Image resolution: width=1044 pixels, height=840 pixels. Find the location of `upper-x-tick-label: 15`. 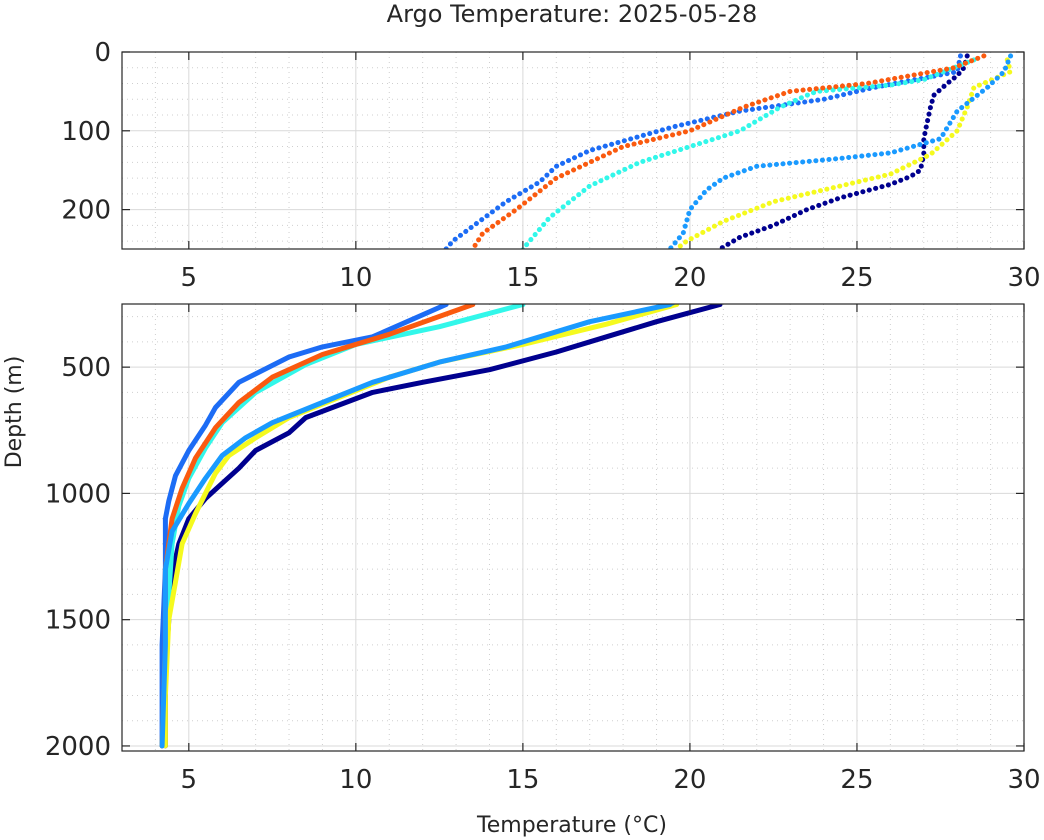

upper-x-tick-label: 15 is located at coordinates (522, 278).